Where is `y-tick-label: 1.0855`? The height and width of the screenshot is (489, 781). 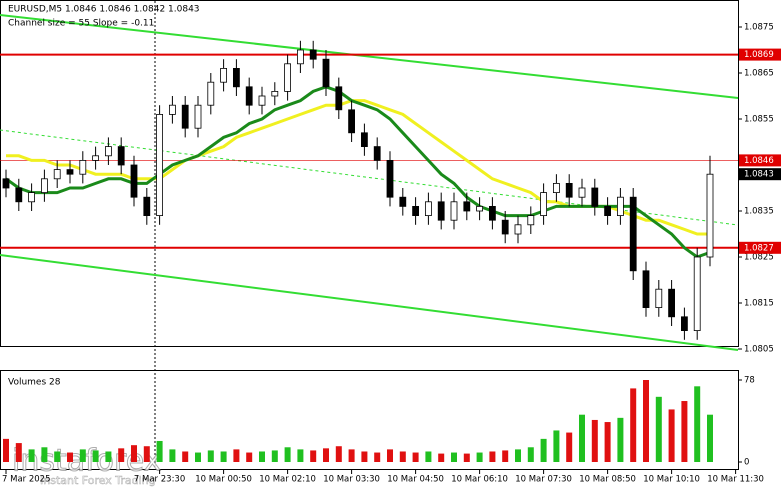 y-tick-label: 1.0855 is located at coordinates (759, 120).